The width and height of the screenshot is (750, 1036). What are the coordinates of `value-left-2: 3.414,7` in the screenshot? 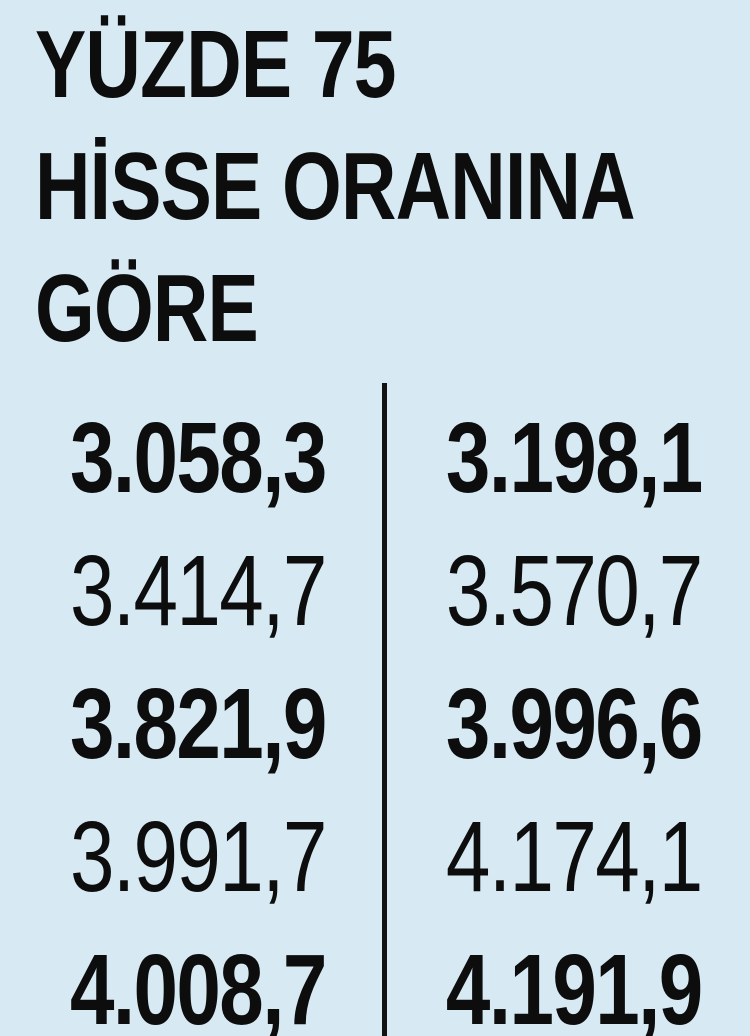 It's located at (198, 591).